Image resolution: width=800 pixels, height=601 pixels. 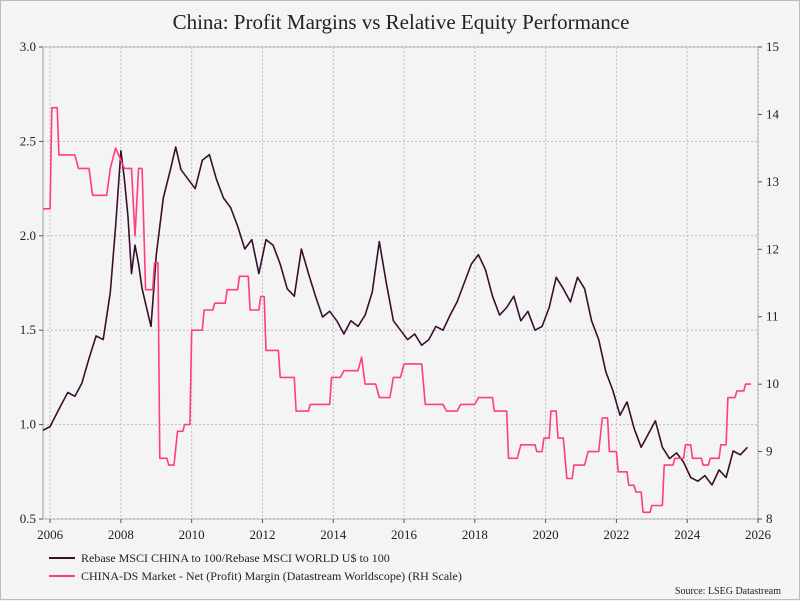 I want to click on x-tick-label: 2026, so click(x=758, y=534).